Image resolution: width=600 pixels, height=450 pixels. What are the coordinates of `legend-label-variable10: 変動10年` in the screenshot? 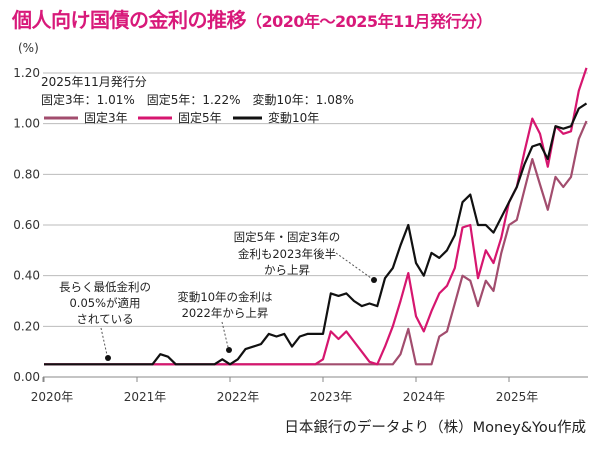 It's located at (293, 117).